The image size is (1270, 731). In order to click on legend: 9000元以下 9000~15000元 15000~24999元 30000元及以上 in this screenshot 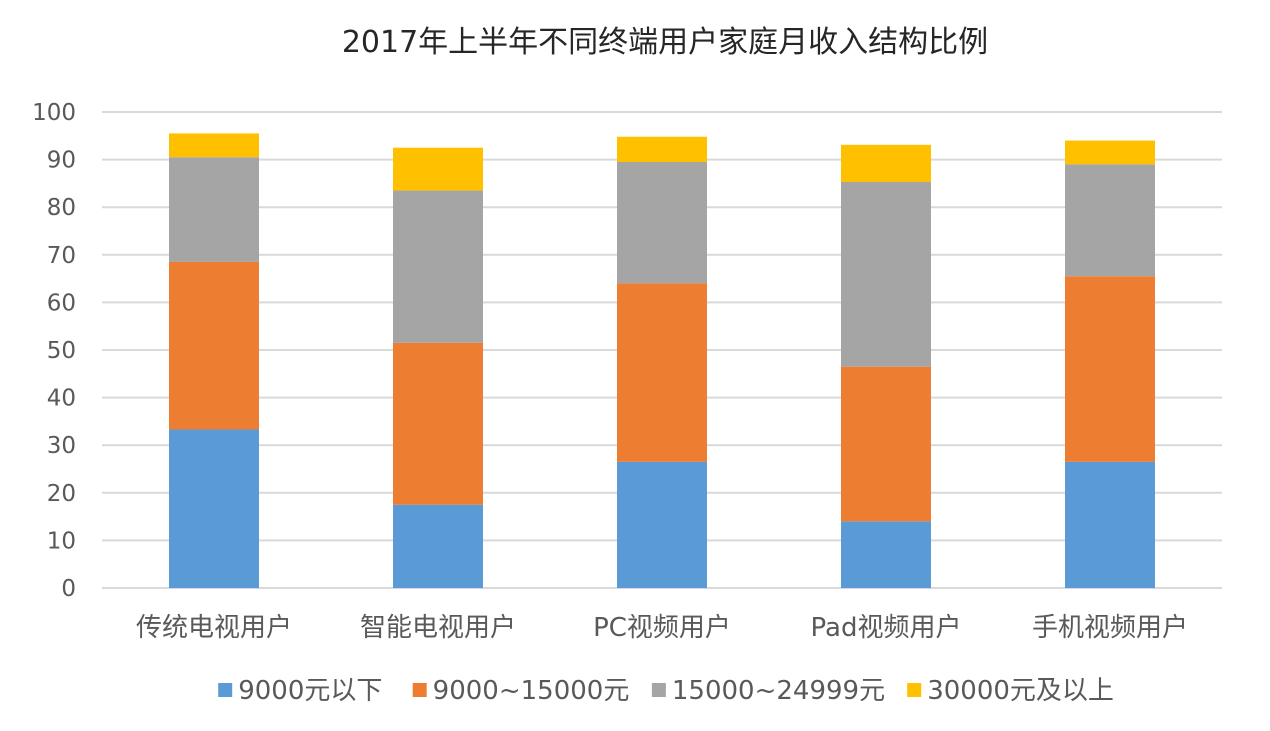, I will do `click(666, 691)`.